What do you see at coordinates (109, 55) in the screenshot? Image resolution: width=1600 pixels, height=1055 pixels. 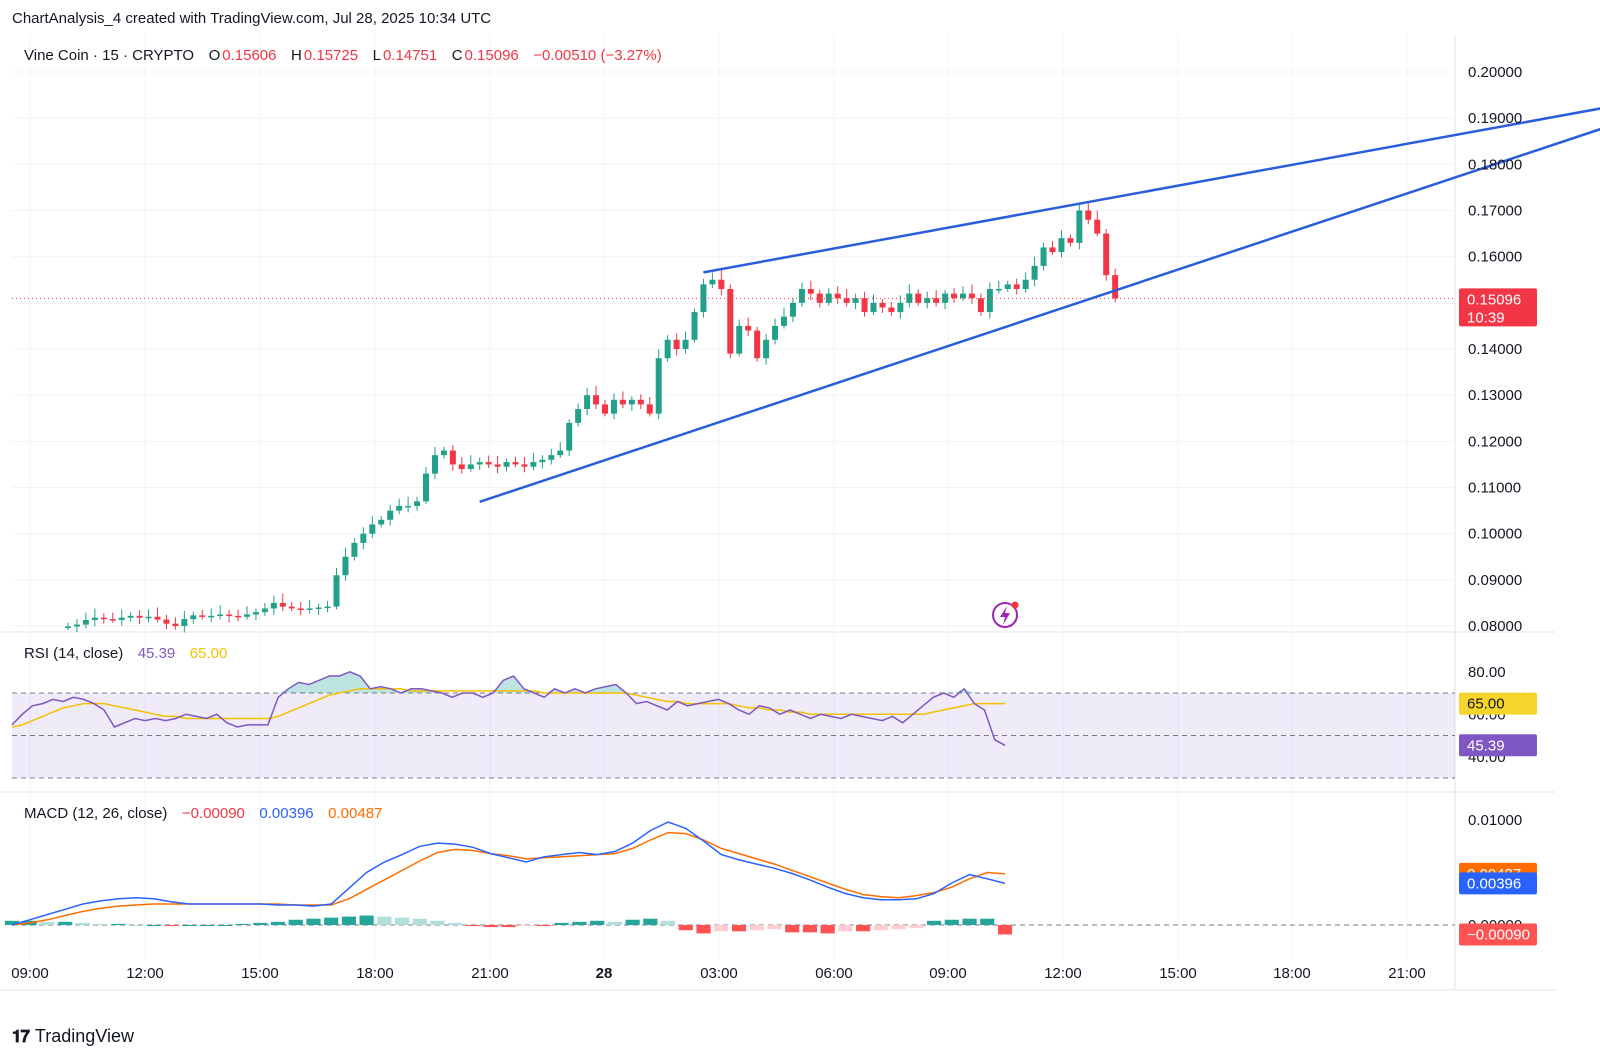 I see `symbol-label: Vine Coin · 15 · CRYPTO` at bounding box center [109, 55].